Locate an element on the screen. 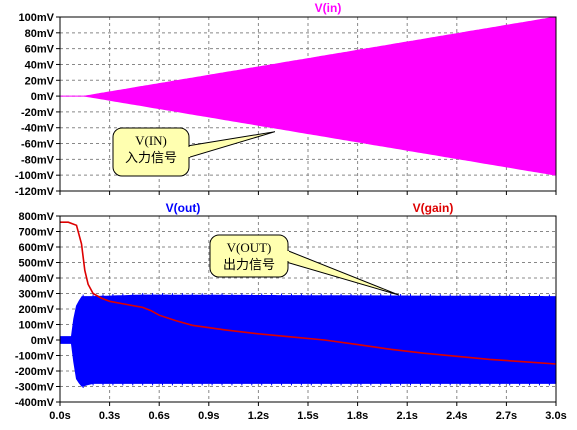 This screenshot has width=577, height=430. xtick-label: 0.0s is located at coordinates (59, 416).